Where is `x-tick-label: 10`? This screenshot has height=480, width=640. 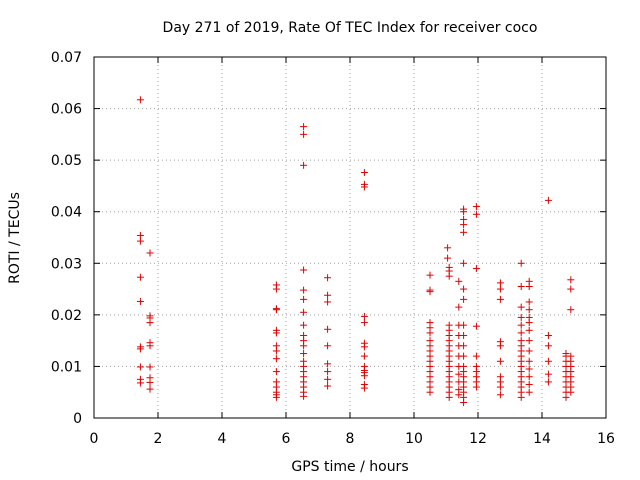 x-tick-label: 10 is located at coordinates (414, 439).